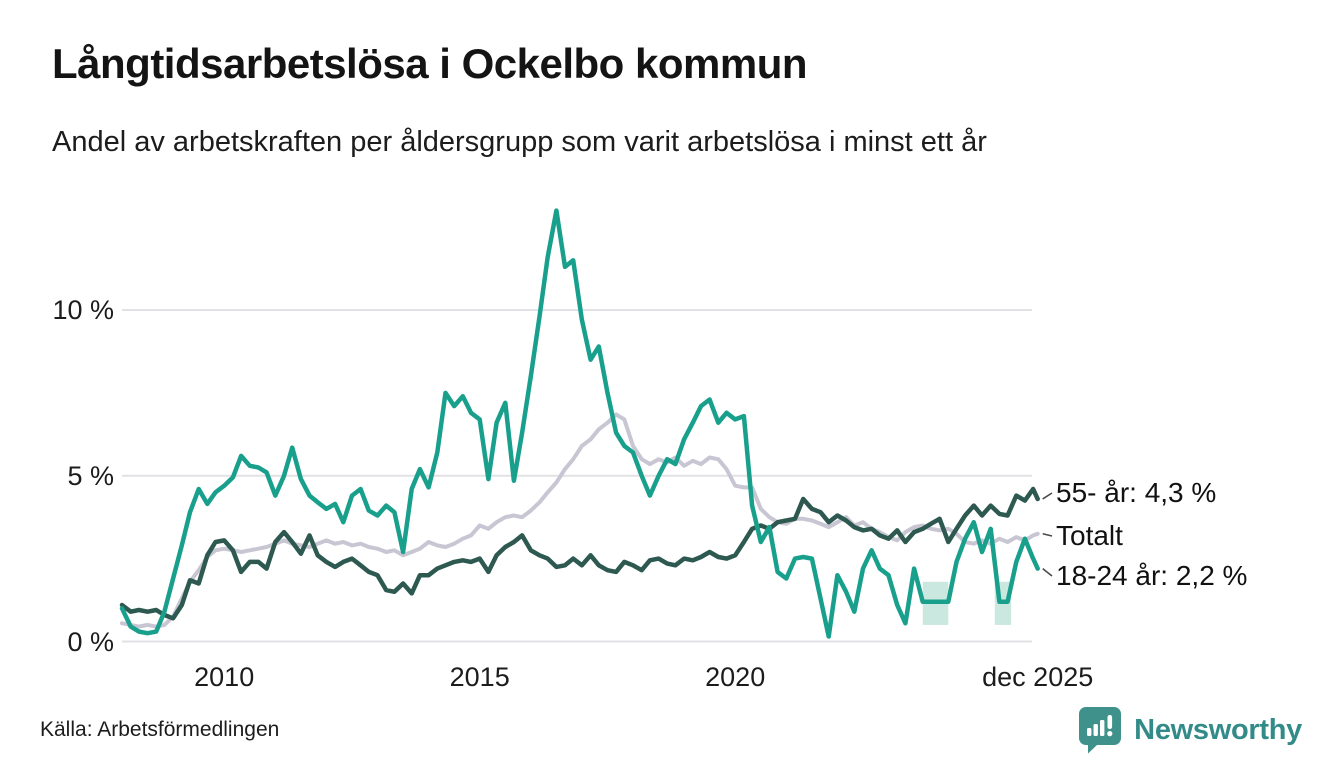 The width and height of the screenshot is (1340, 780). I want to click on series-label-total: Totalt, so click(1089, 535).